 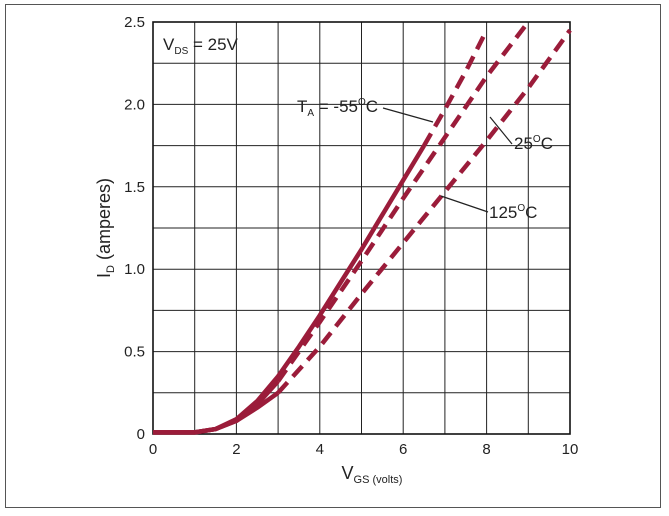 What do you see at coordinates (141, 434) in the screenshot?
I see `y-tick-label: 0` at bounding box center [141, 434].